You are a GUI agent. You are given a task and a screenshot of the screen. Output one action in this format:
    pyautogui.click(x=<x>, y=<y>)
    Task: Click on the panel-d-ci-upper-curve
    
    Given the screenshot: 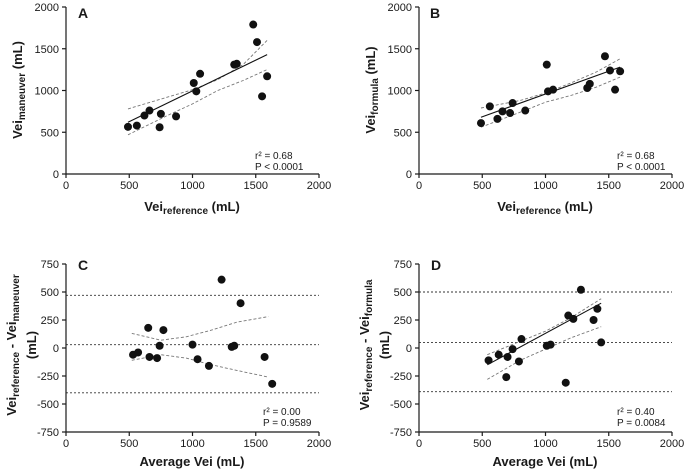 What is the action you would take?
    pyautogui.click(x=544, y=327)
    